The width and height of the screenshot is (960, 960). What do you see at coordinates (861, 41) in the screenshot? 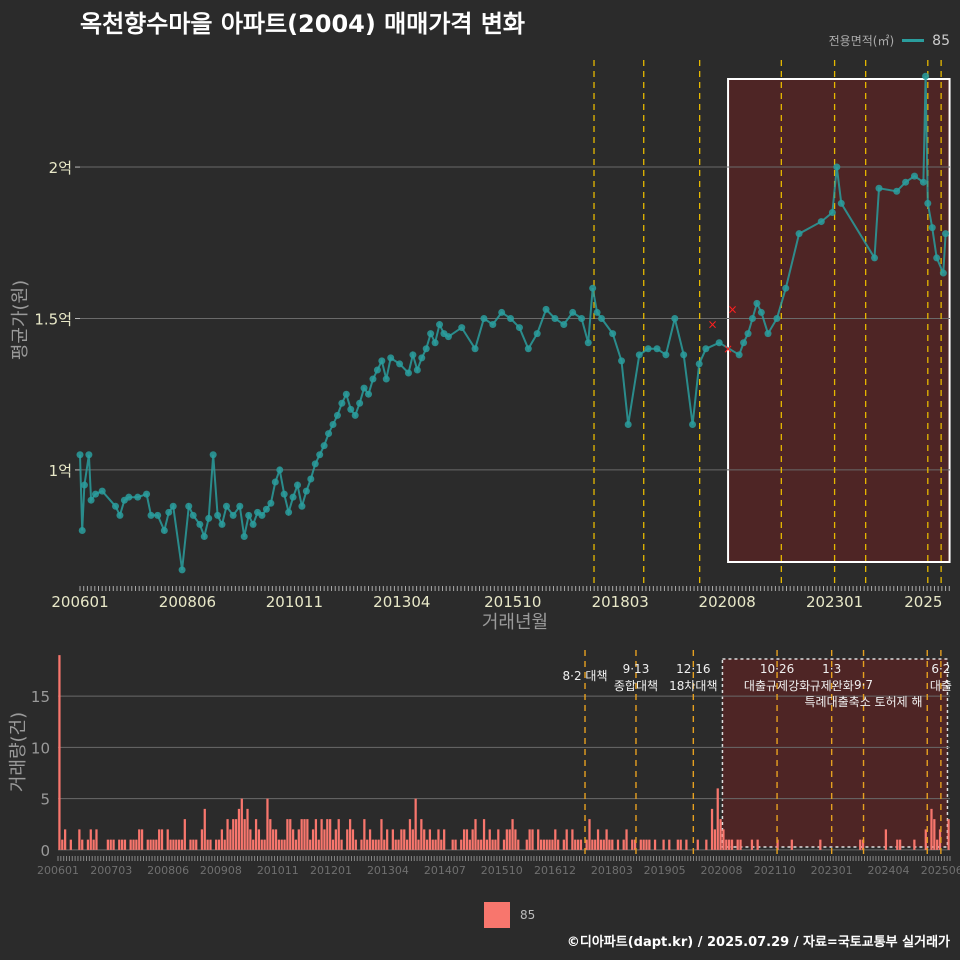
I see `legend-title: 전용면적(㎡)` at bounding box center [861, 41].